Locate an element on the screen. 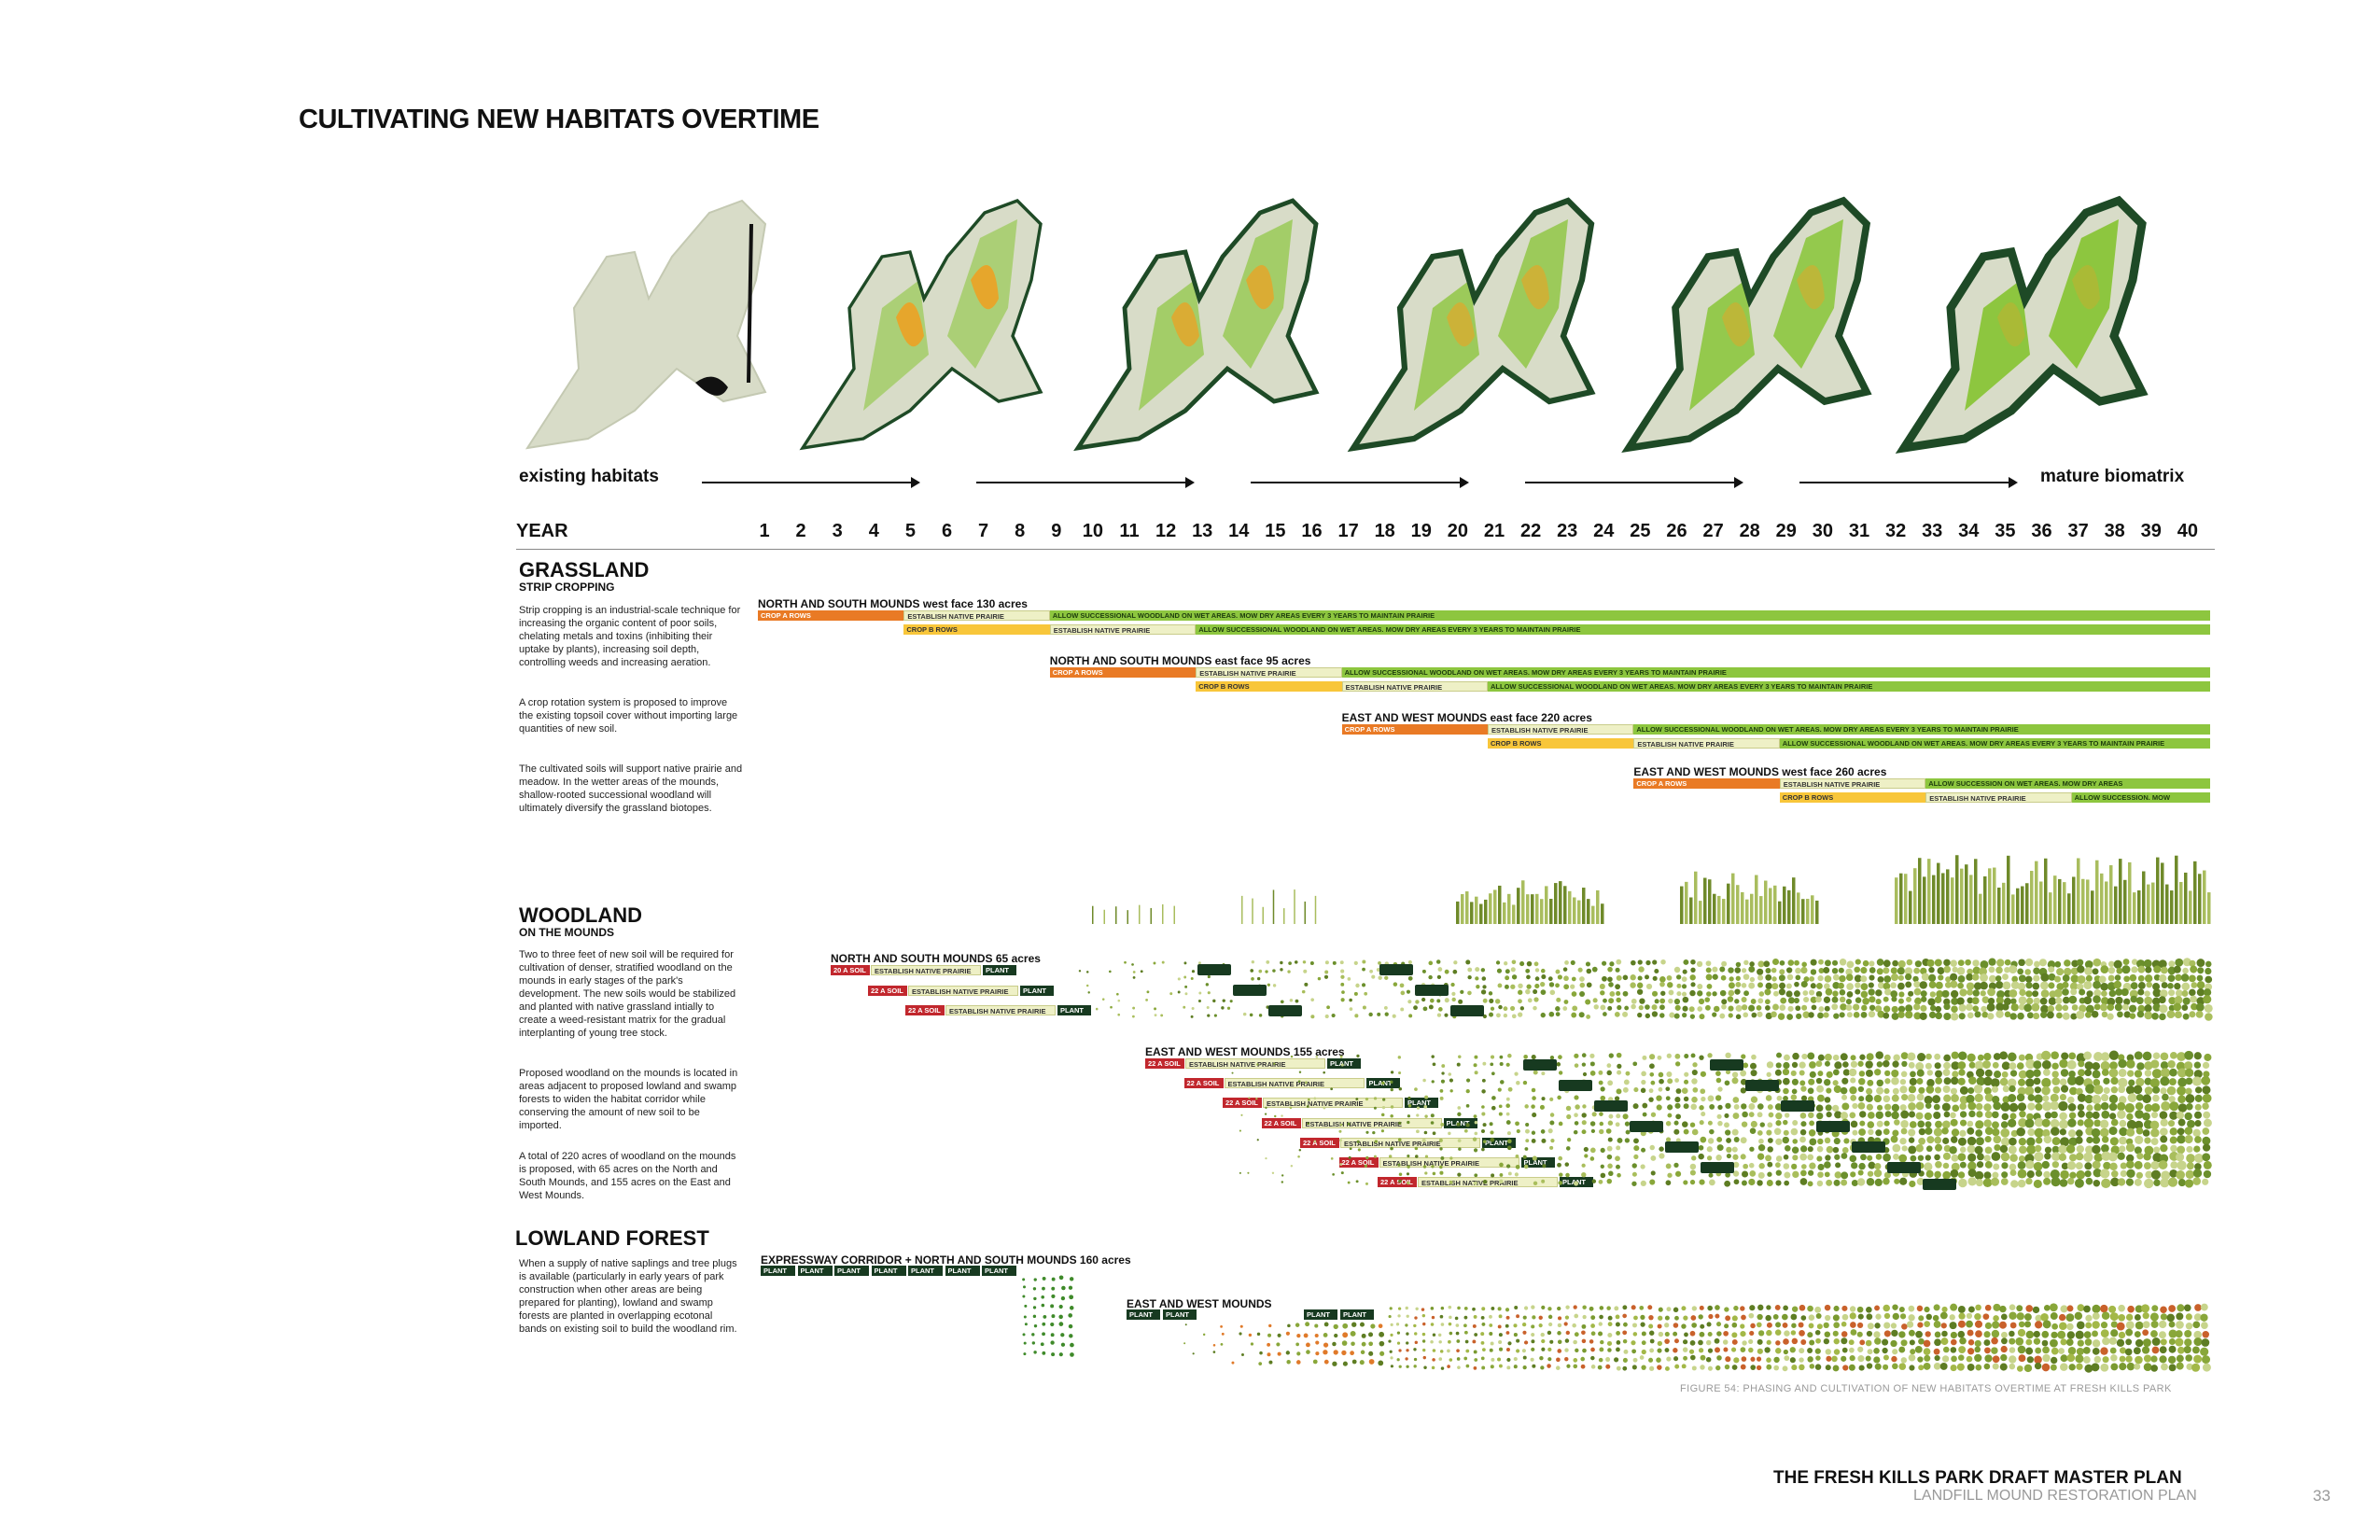 The image size is (2380, 1540). prairie-bar: ESTABLISH NATIVE PRAIRIE is located at coordinates (1561, 729).